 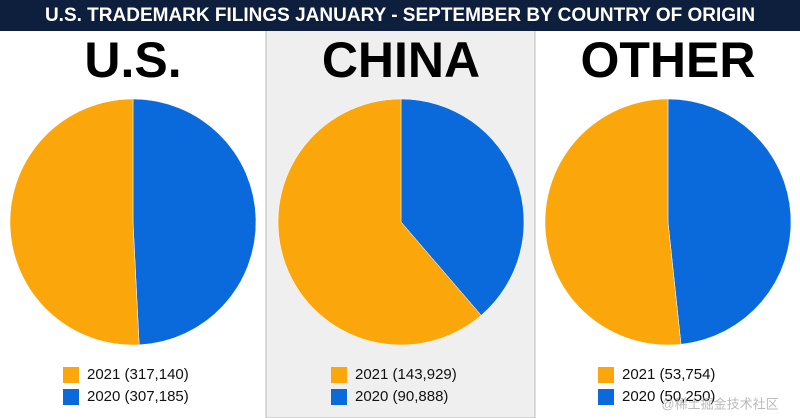 I want to click on legend-label: 2021 (317,140), so click(x=138, y=374).